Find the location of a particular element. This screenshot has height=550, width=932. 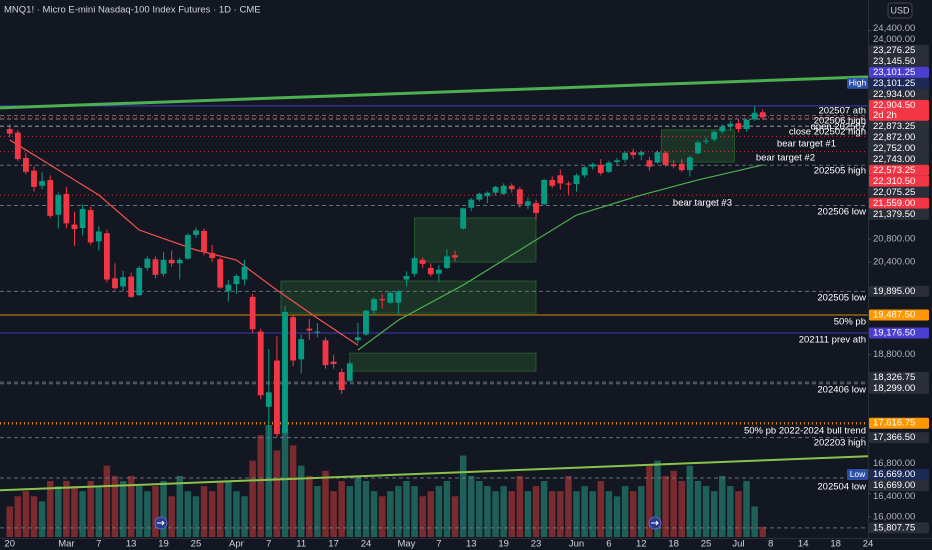

price-label: 23,276.25 is located at coordinates (894, 50).